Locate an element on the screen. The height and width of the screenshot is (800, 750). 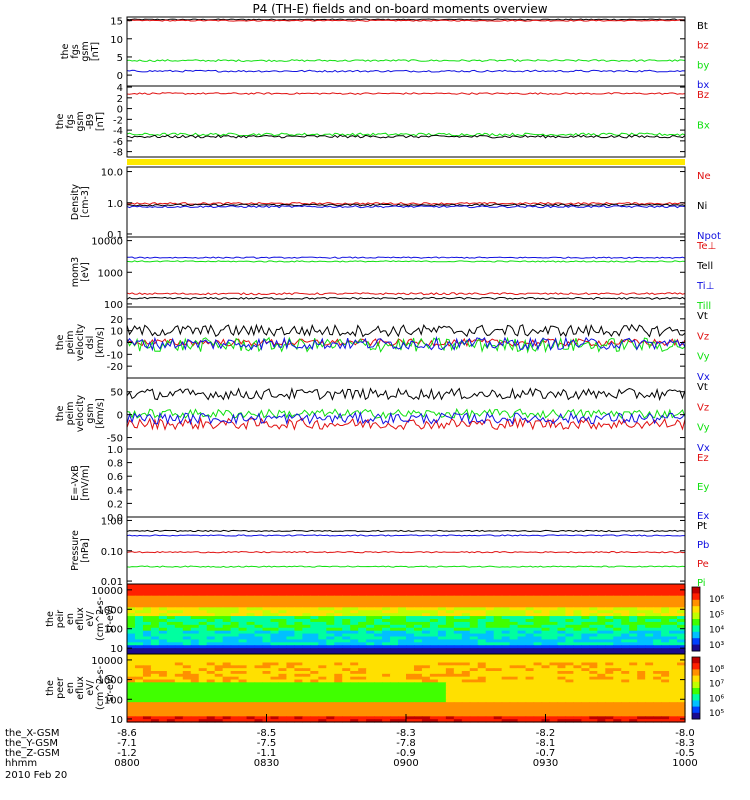
y-tick-label: 15 is located at coordinates (116, 22).